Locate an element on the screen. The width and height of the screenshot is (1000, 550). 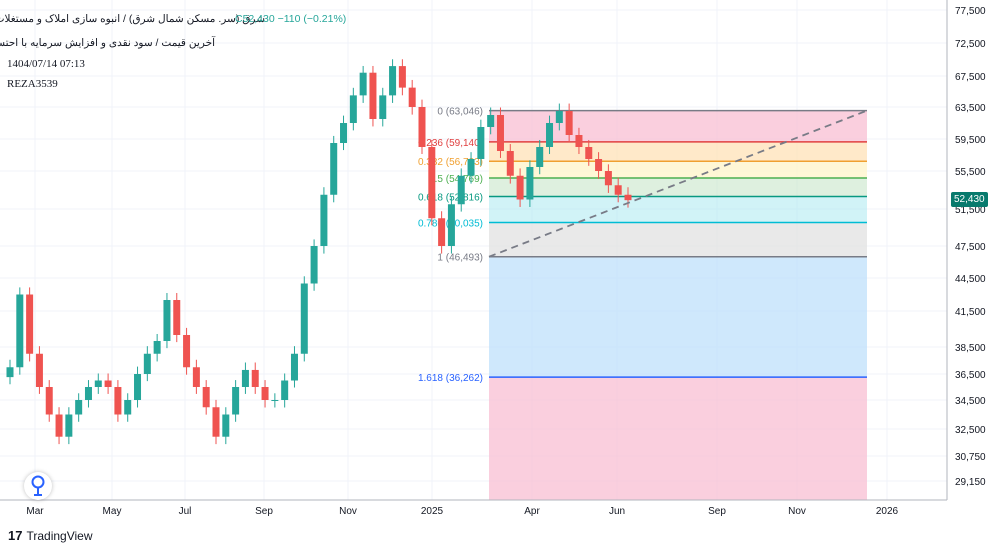
price-tick-label: 32,500 is located at coordinates (970, 430).